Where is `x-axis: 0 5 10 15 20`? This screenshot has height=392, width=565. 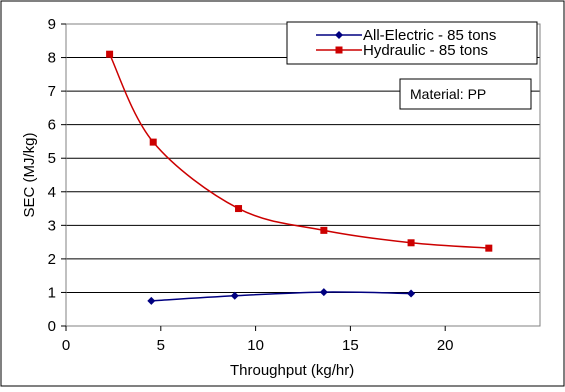
x-axis: 0 5 10 15 20 is located at coordinates (258, 340).